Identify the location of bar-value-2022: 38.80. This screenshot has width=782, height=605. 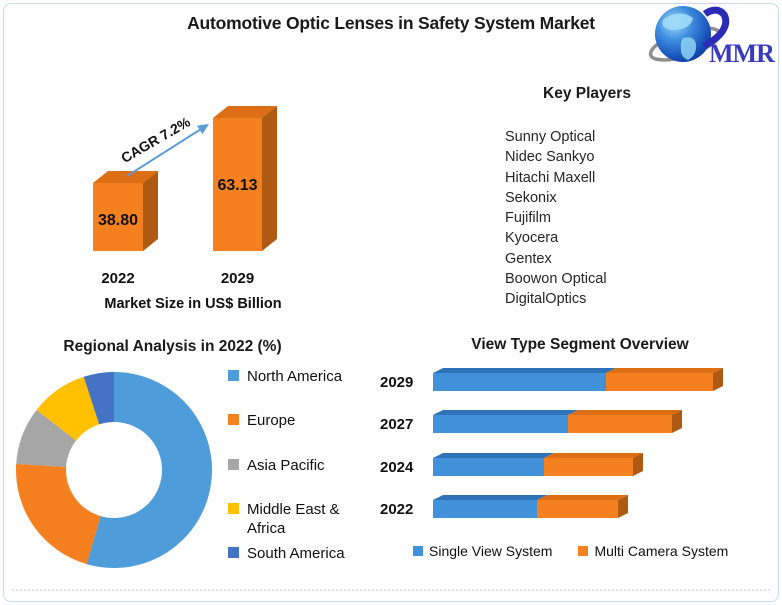
(118, 220).